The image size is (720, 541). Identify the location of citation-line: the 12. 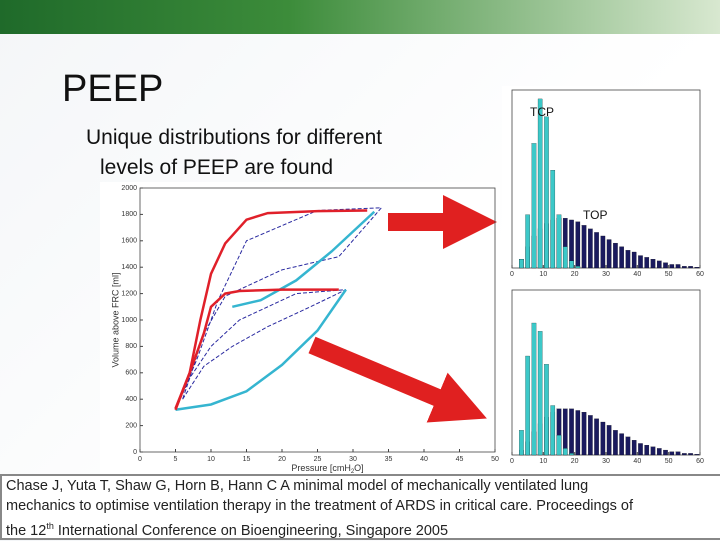
(26, 530).